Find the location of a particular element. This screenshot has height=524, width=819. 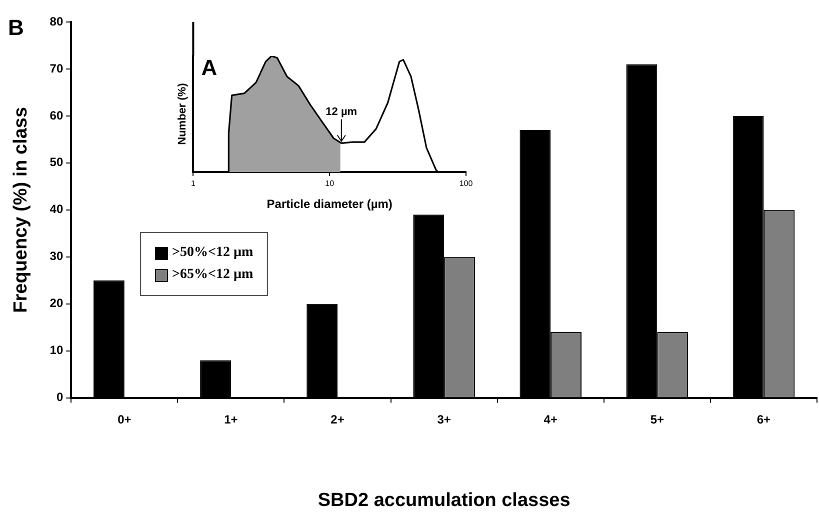

x-tick-label: 4+ is located at coordinates (551, 419).